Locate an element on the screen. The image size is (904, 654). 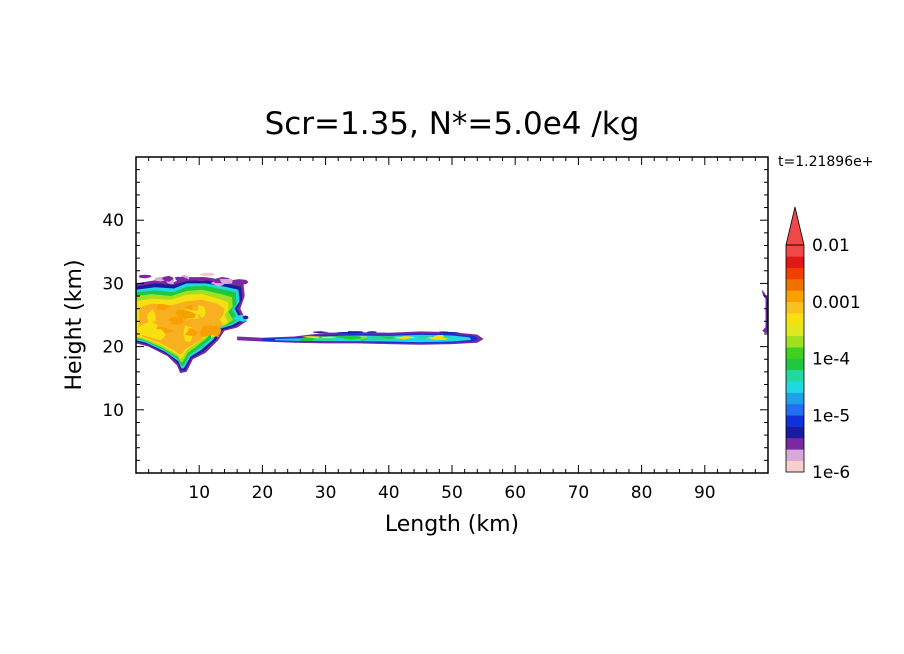
x-tick-label: 50 is located at coordinates (452, 493).